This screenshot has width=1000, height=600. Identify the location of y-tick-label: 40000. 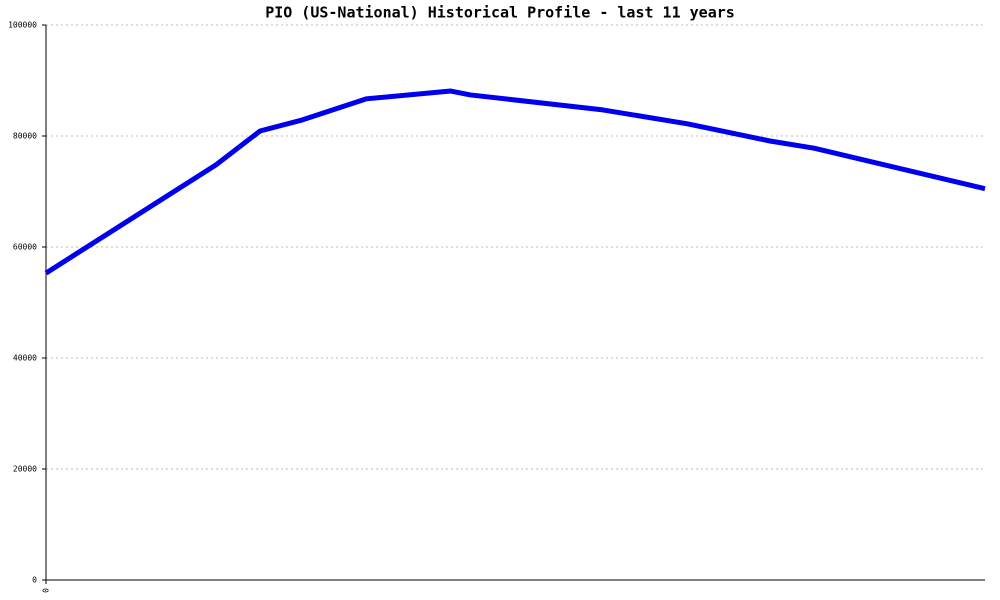
(25, 358).